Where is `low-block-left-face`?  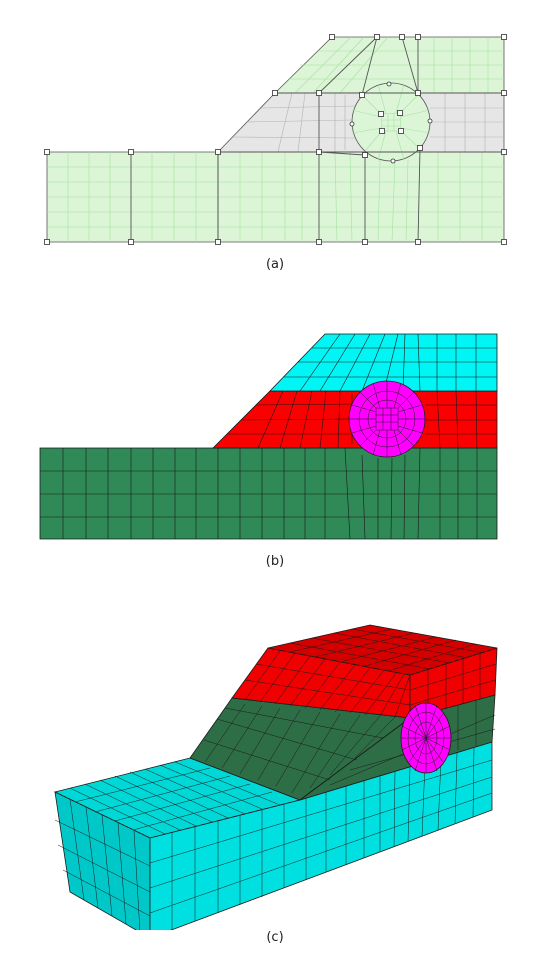
low-block-left-face is located at coordinates (102, 860).